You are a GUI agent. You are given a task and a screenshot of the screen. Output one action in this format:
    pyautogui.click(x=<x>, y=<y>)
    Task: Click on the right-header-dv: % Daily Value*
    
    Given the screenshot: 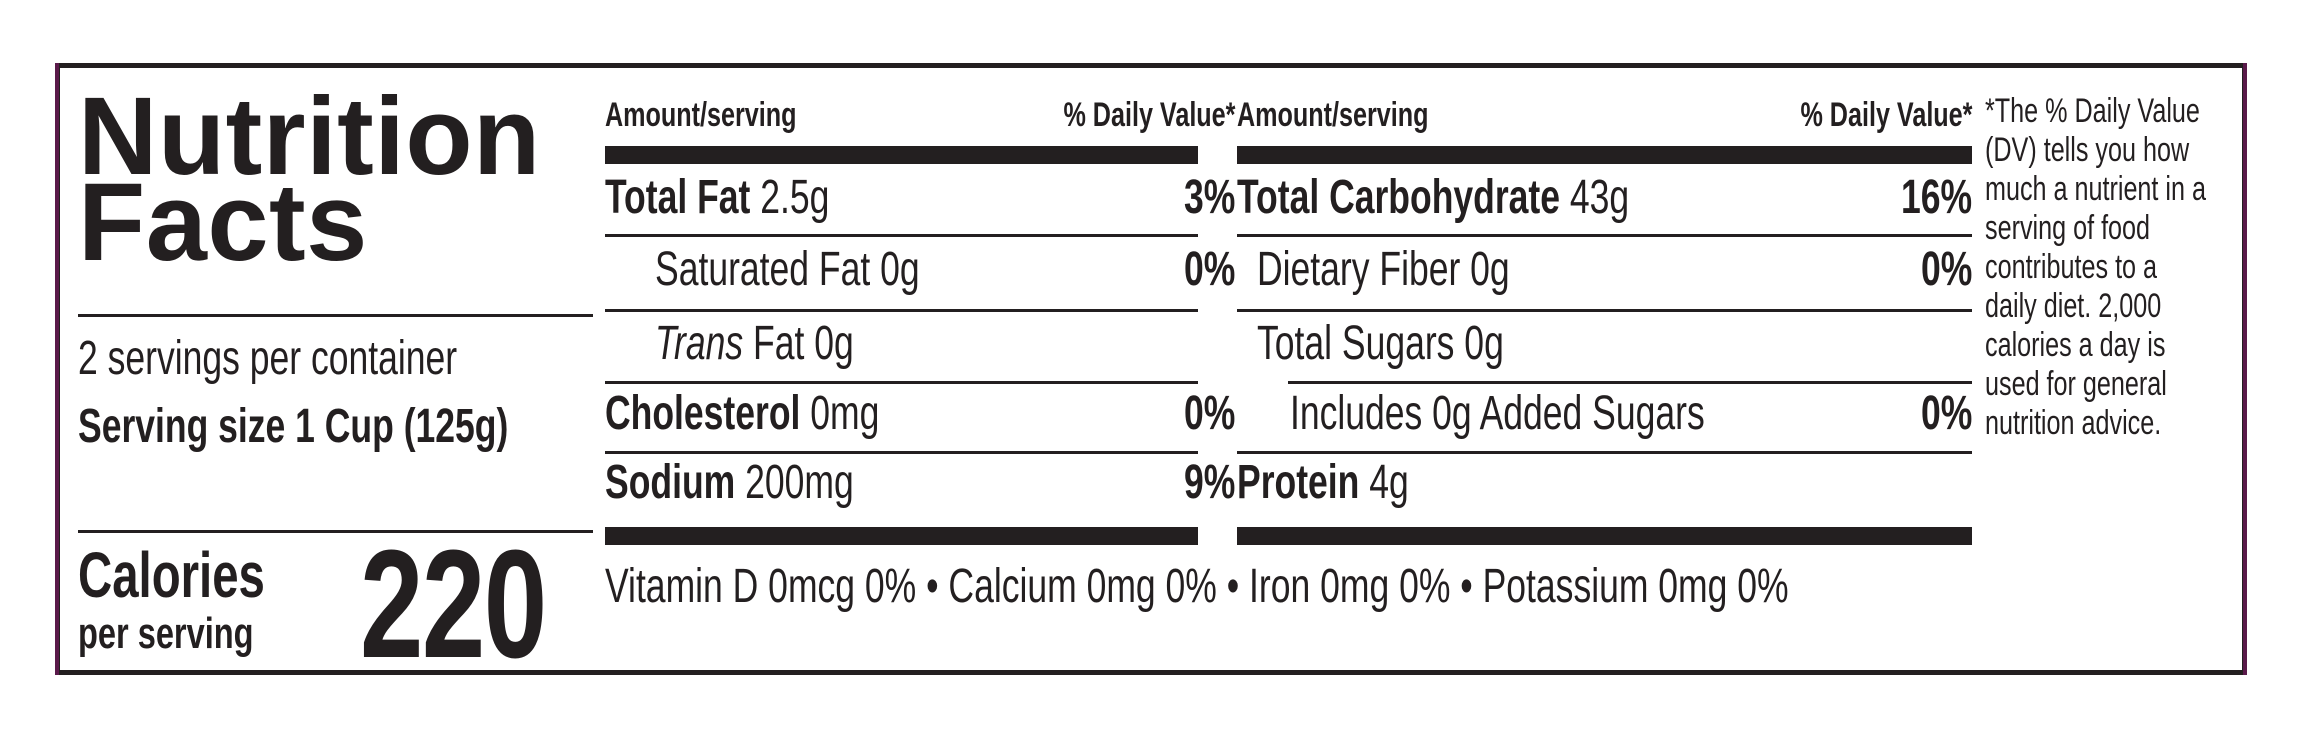 What is the action you would take?
    pyautogui.click(x=1885, y=115)
    